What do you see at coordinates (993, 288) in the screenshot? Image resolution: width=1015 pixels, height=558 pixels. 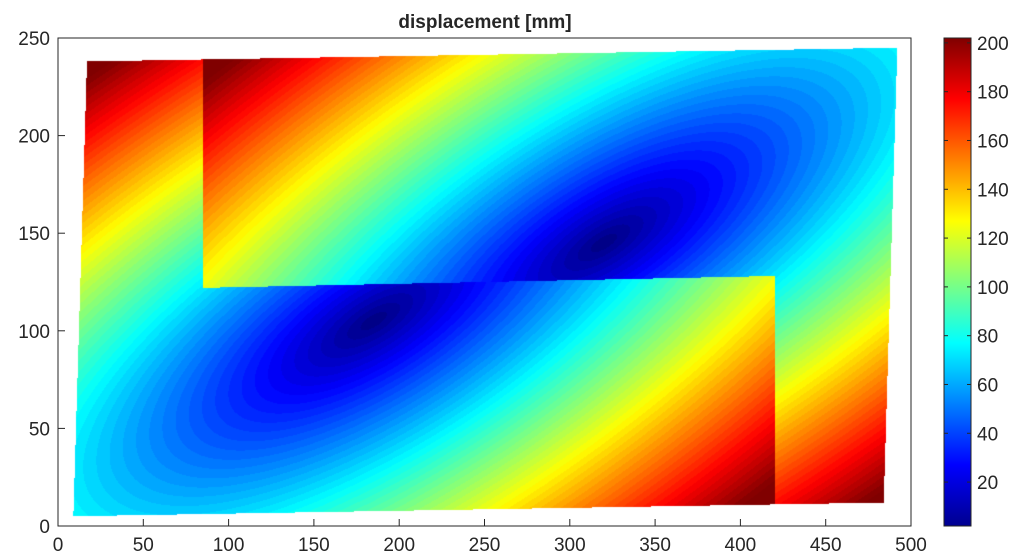 I see `colorbar-tick-label: 100` at bounding box center [993, 288].